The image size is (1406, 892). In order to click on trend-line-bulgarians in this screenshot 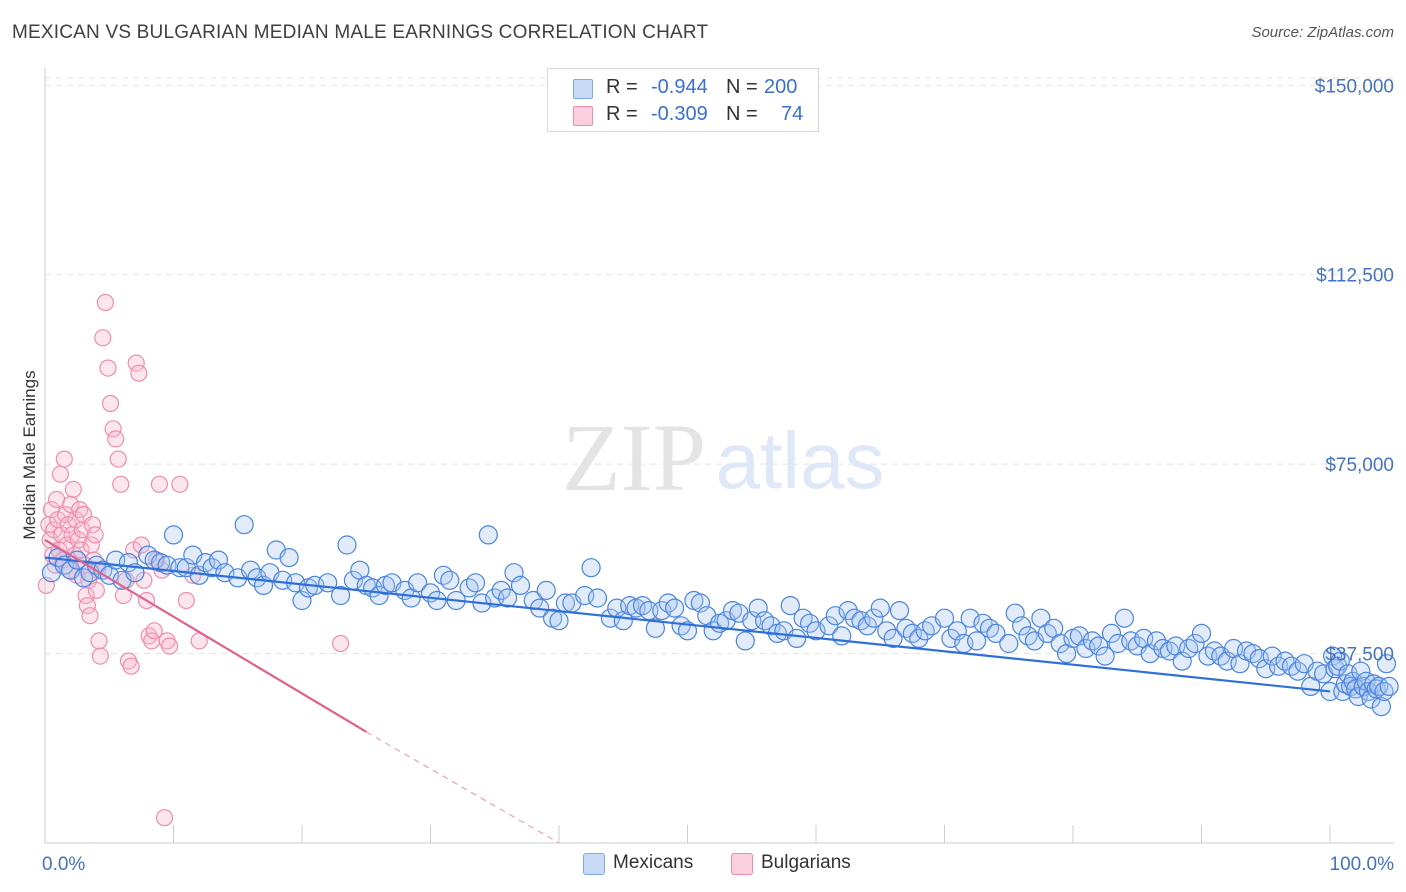, I will do `click(205, 635)`.